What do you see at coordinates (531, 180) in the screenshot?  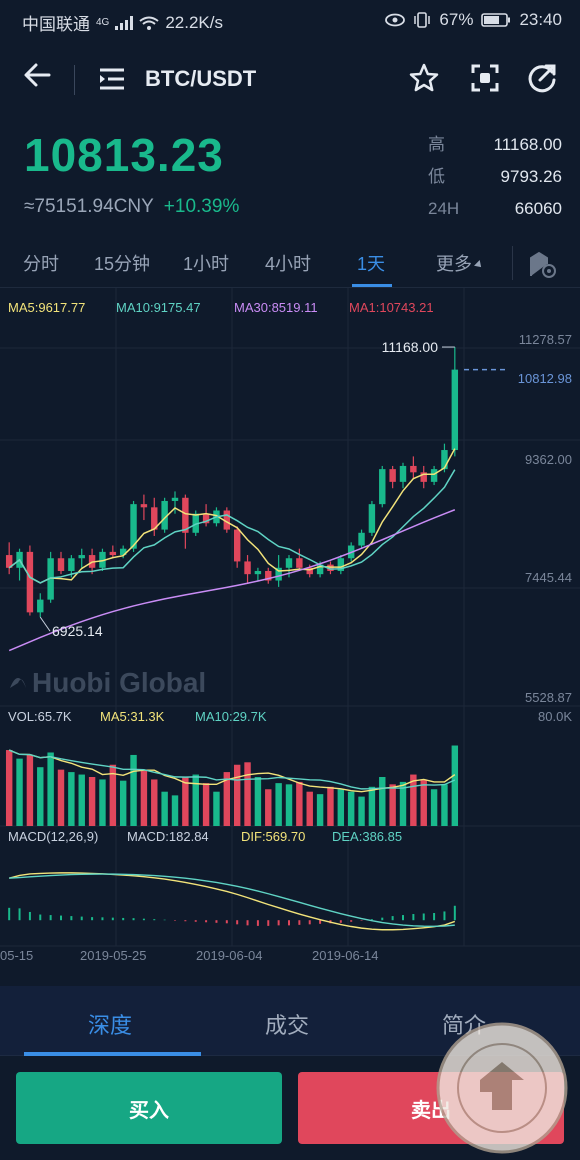 I see `low-value: 9793.26` at bounding box center [531, 180].